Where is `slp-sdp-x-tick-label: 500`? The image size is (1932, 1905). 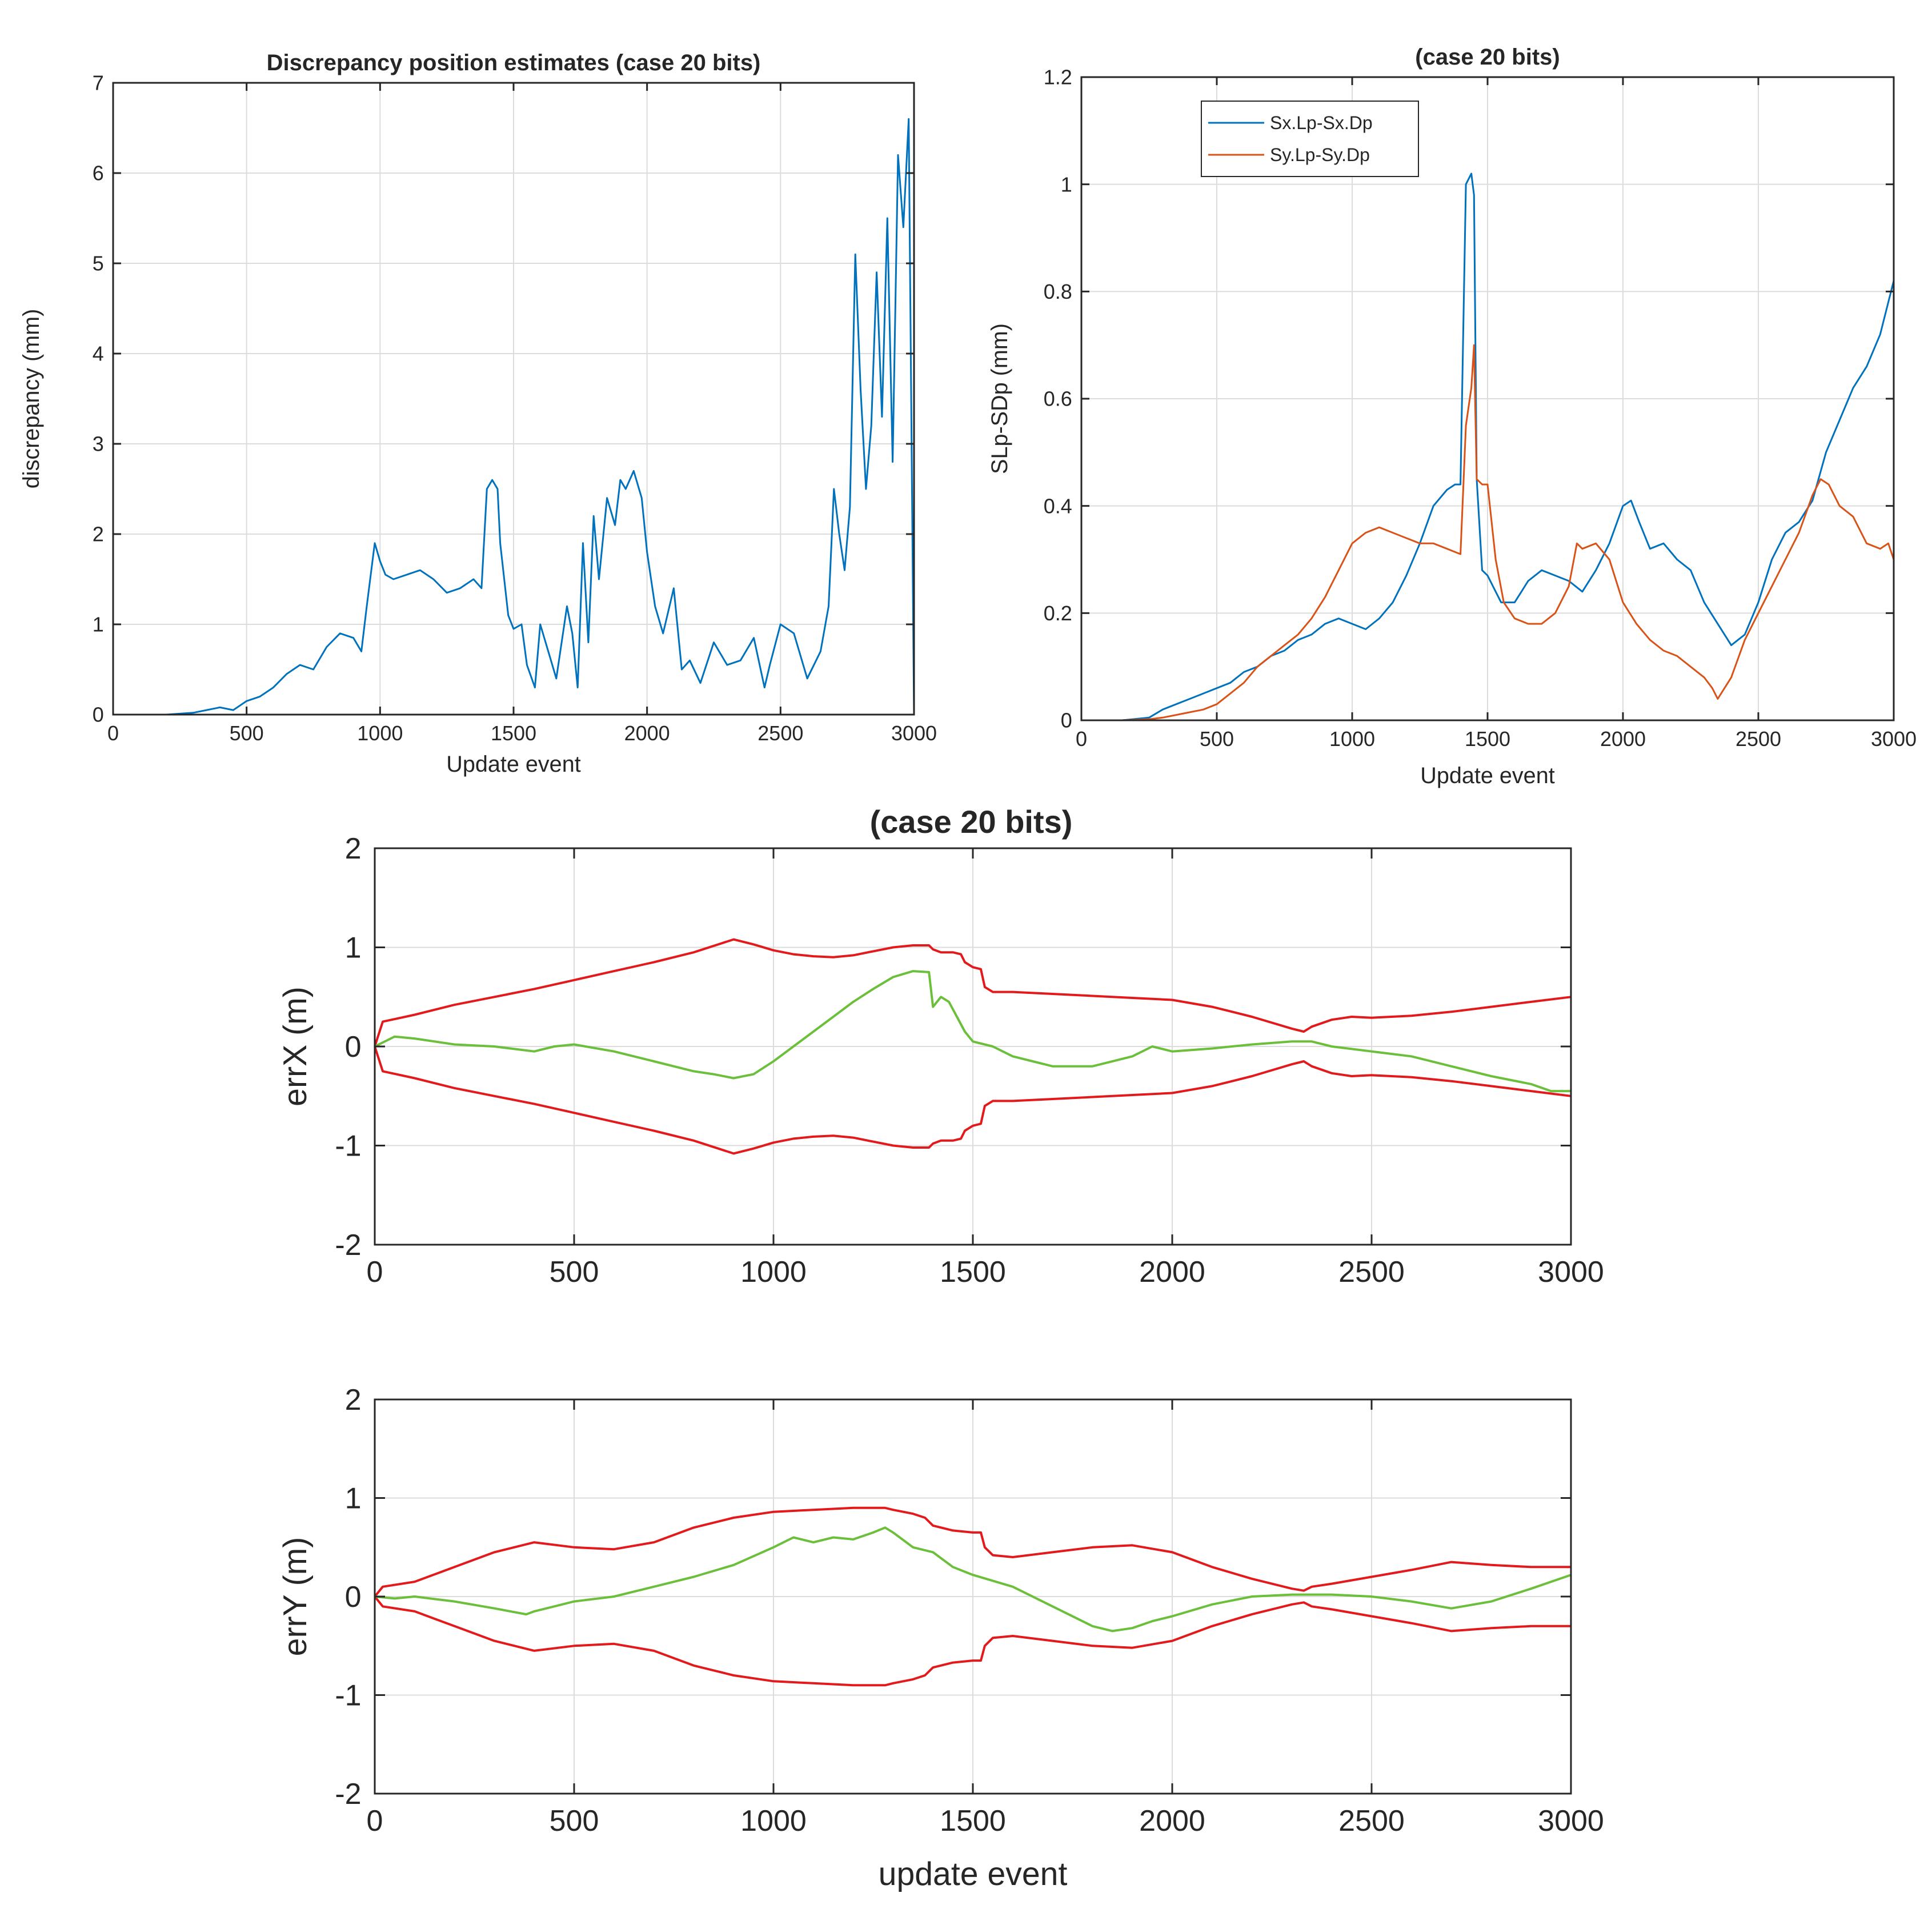 slp-sdp-x-tick-label: 500 is located at coordinates (1217, 739).